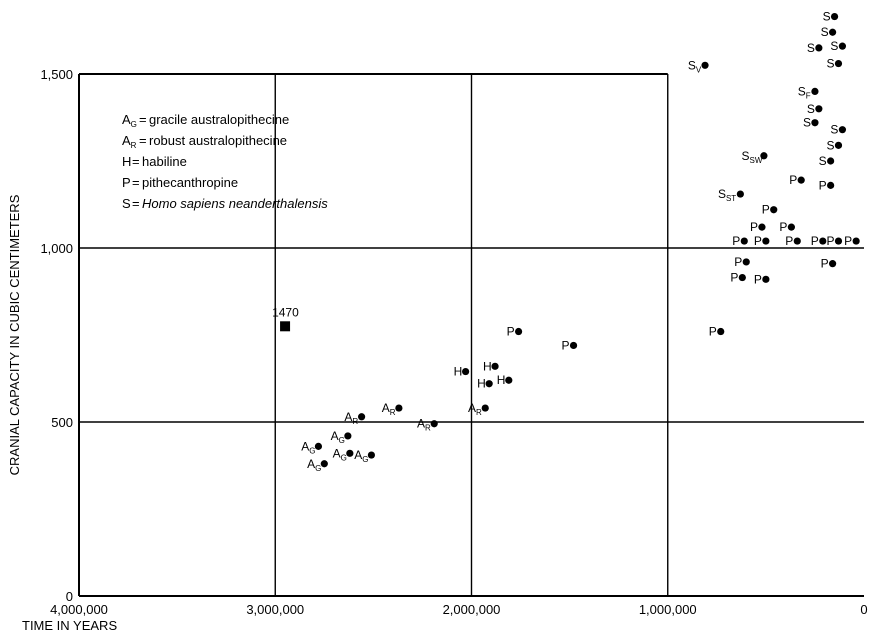  What do you see at coordinates (285, 318) in the screenshot?
I see `square-marker-group: 1470` at bounding box center [285, 318].